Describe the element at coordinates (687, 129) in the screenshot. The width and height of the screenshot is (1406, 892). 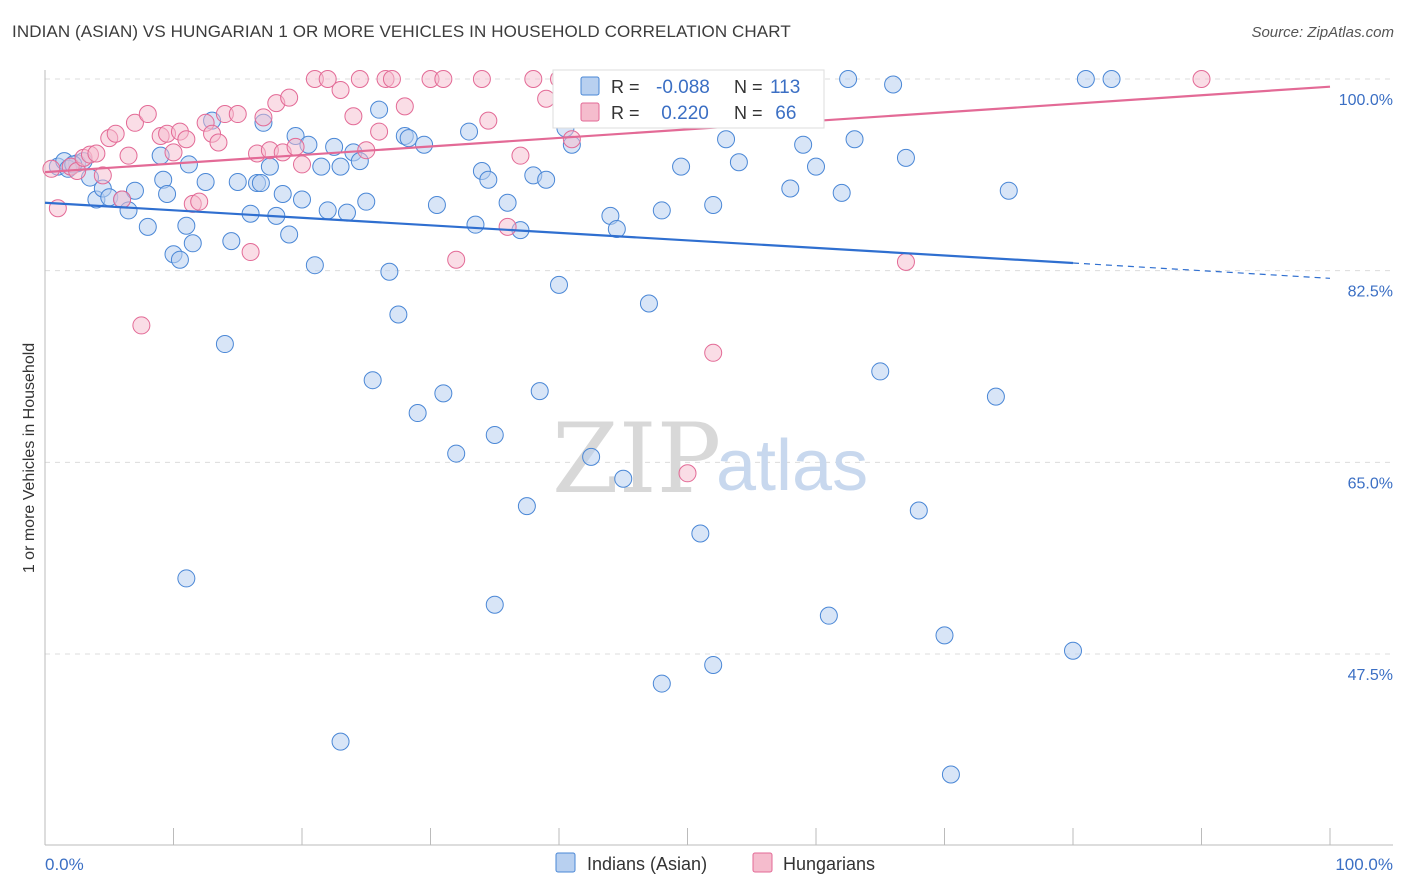
I see `trend-line-hungarians` at that location.